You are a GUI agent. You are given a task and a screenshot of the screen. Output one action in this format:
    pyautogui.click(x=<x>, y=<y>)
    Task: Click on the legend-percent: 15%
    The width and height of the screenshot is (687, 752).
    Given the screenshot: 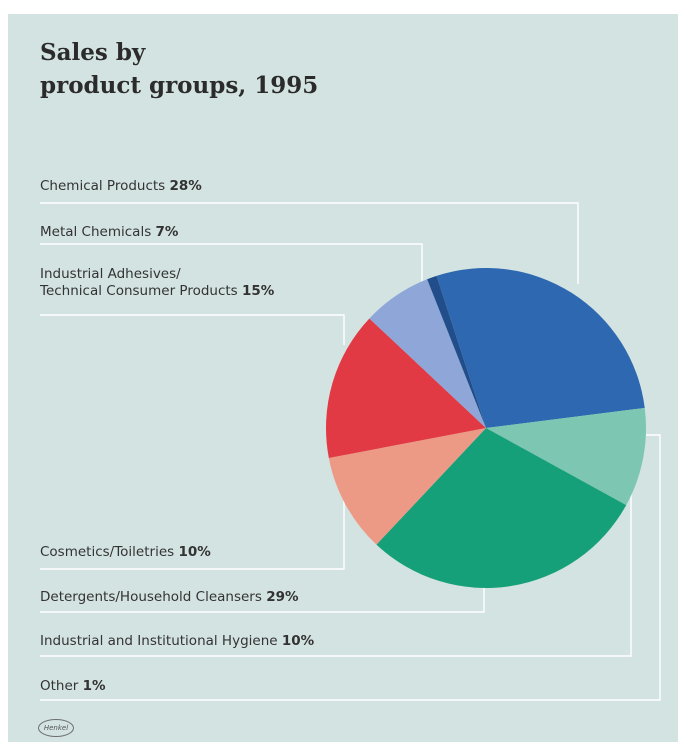 What is the action you would take?
    pyautogui.click(x=258, y=291)
    